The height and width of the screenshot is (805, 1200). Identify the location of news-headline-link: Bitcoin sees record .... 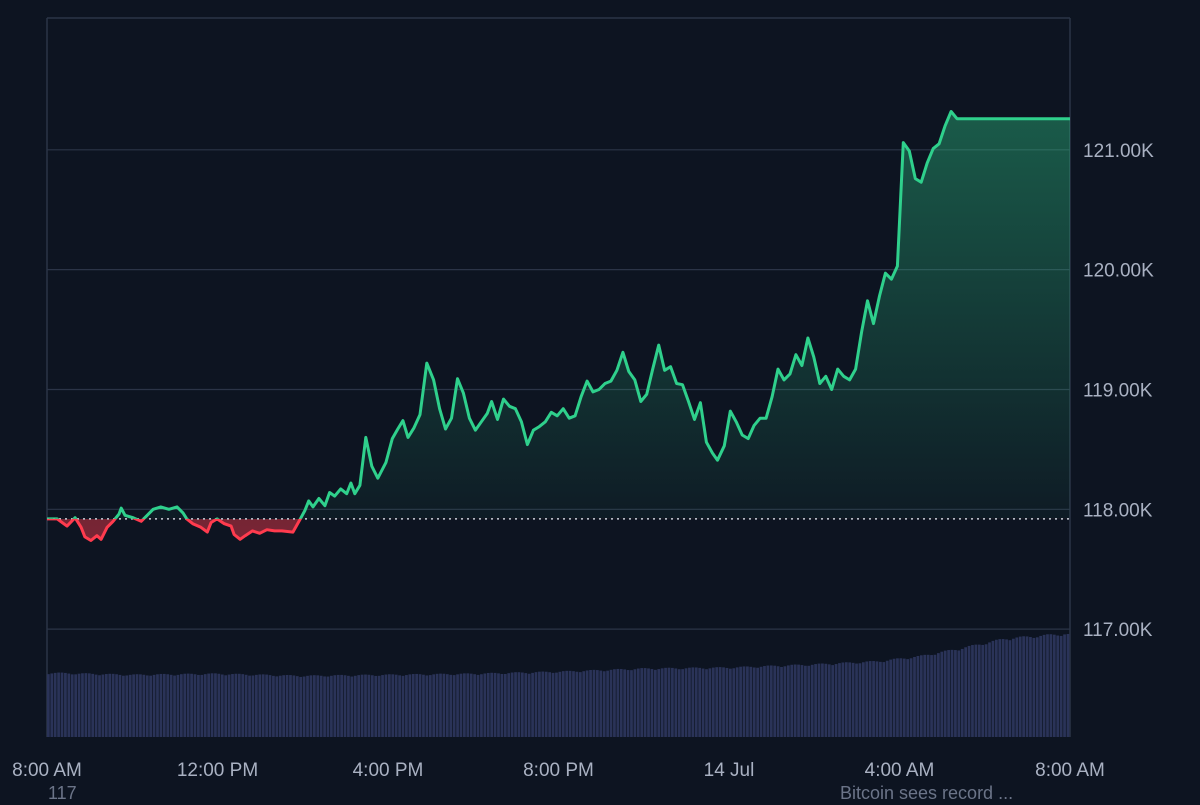
(926, 793).